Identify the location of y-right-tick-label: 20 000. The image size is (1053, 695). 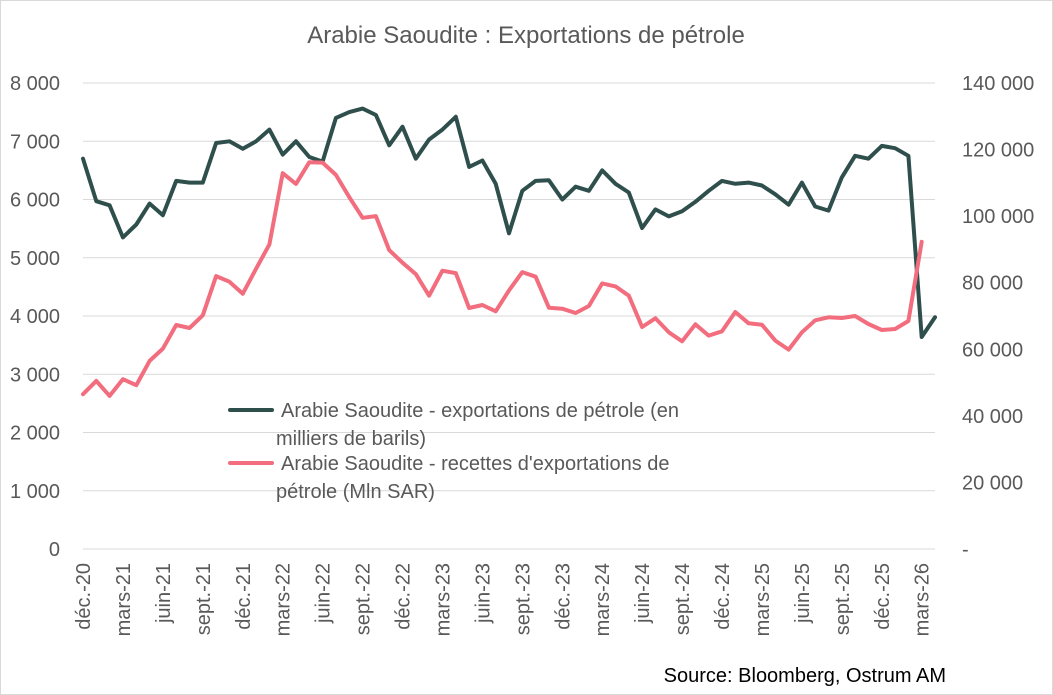
(992, 483).